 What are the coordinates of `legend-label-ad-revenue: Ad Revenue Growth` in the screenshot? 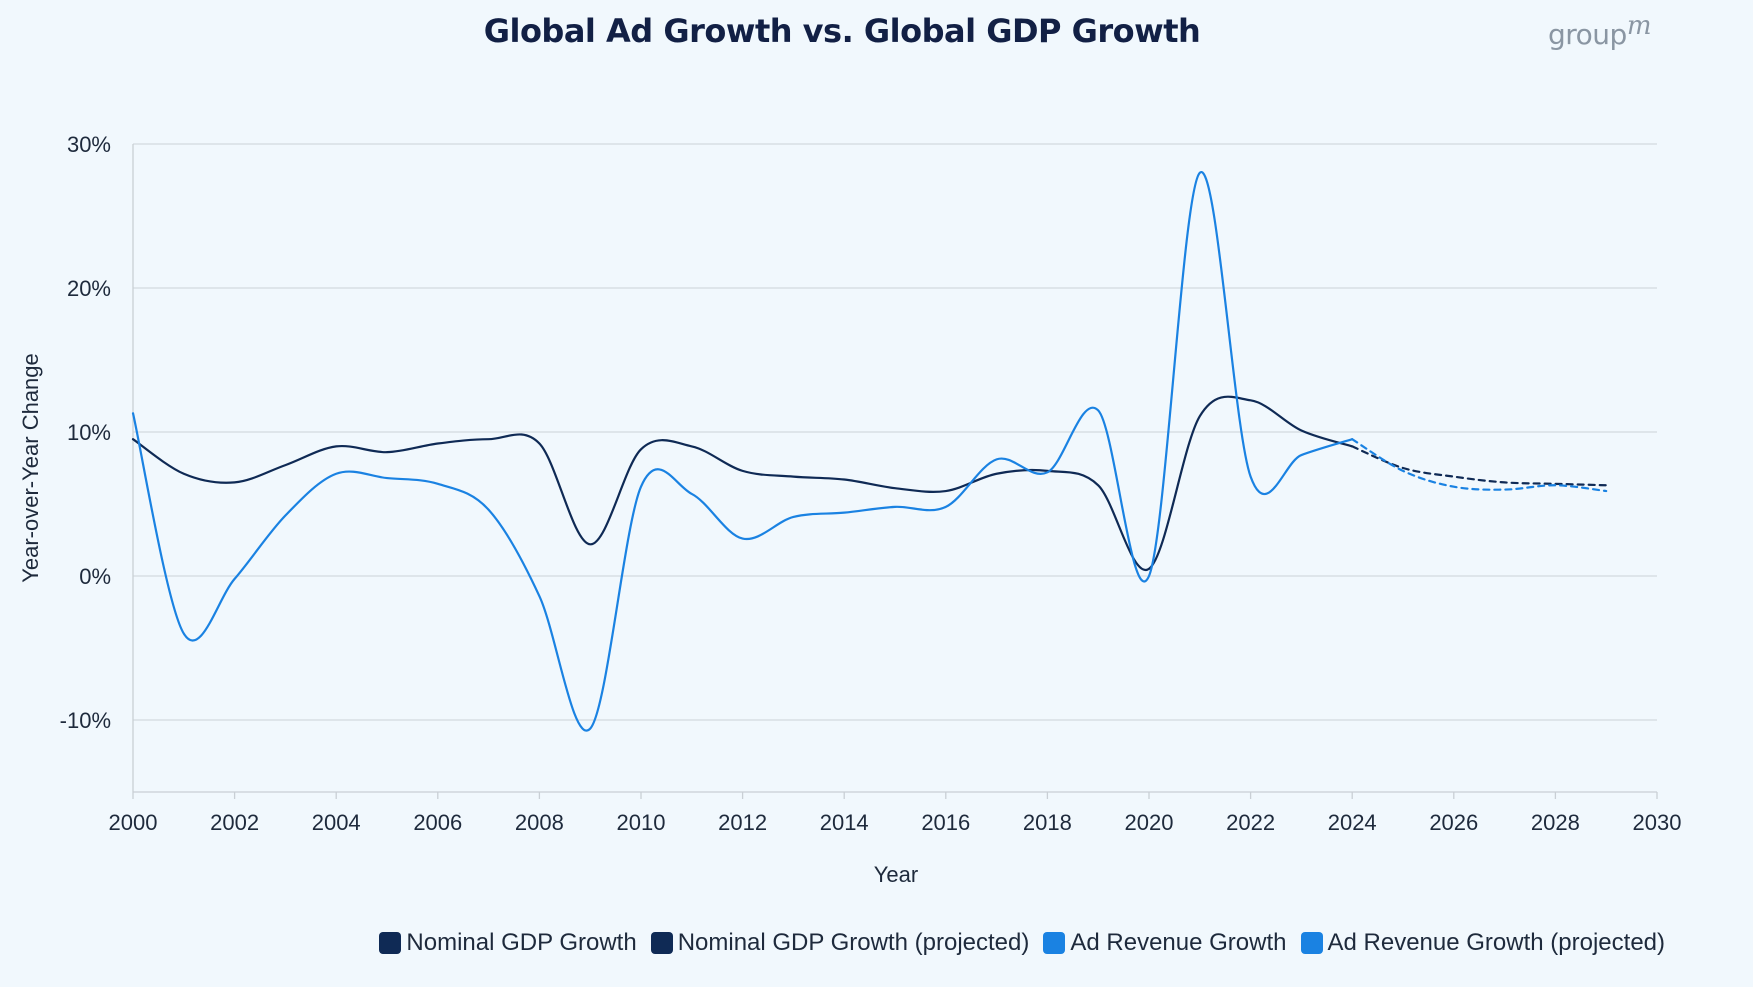 It's located at (1178, 942).